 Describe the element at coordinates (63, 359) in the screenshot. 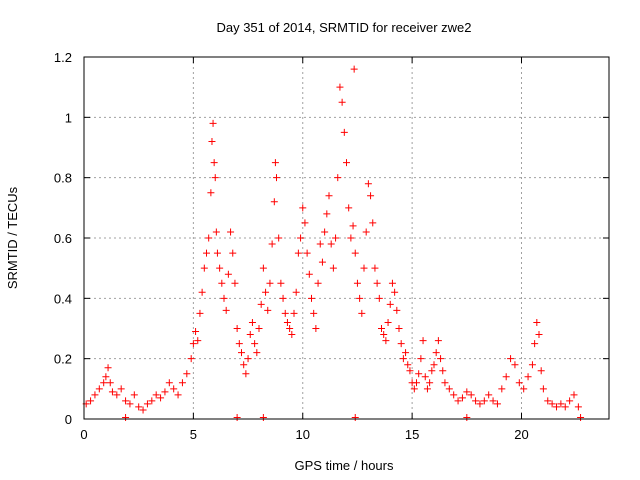

I see `y-tick-label: 0.2` at that location.